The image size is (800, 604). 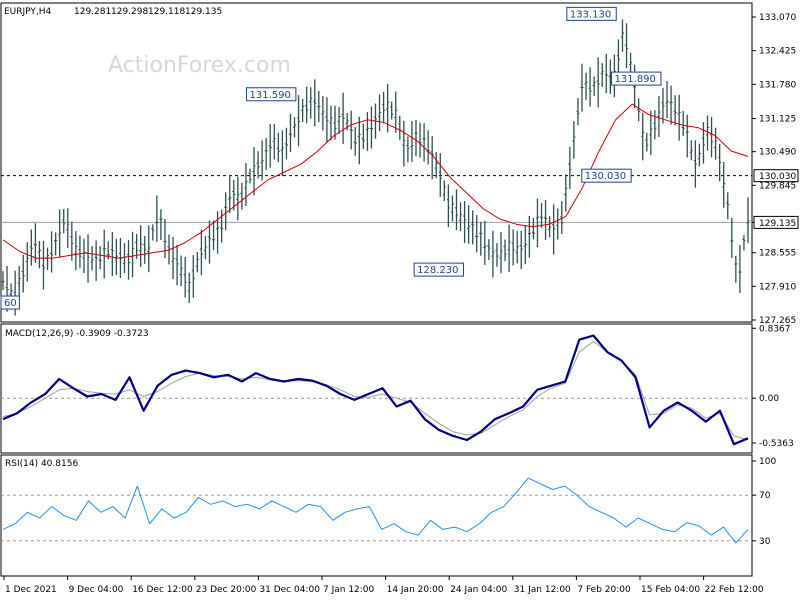 I want to click on annotation-label: 131.890, so click(x=635, y=79).